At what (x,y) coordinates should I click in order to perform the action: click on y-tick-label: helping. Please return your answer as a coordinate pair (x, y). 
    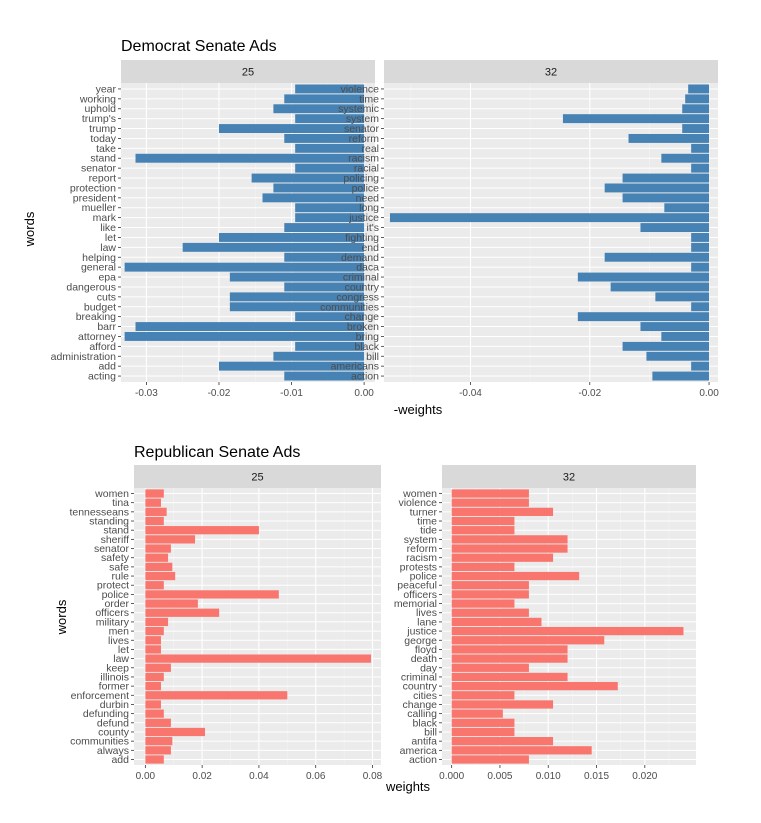
    Looking at the image, I should click on (99, 258).